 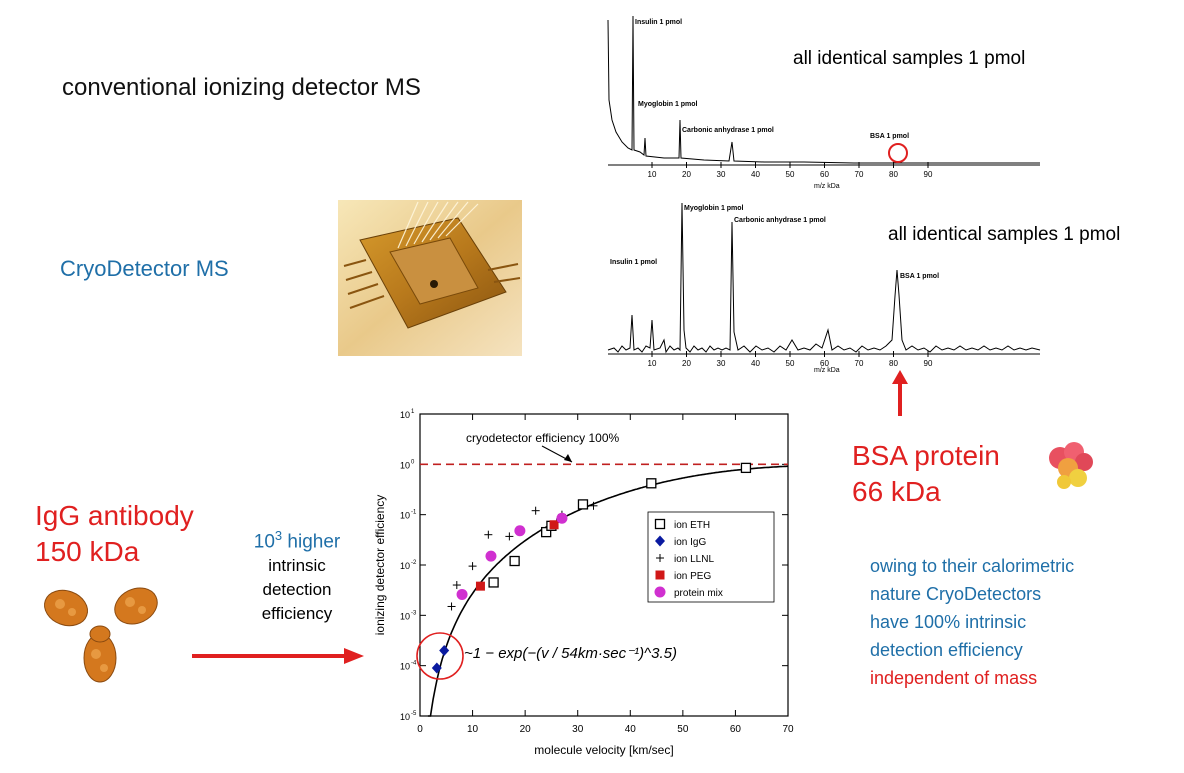 What do you see at coordinates (658, 22) in the screenshot?
I see `peak-label-insulin: Insulin 1 pmol` at bounding box center [658, 22].